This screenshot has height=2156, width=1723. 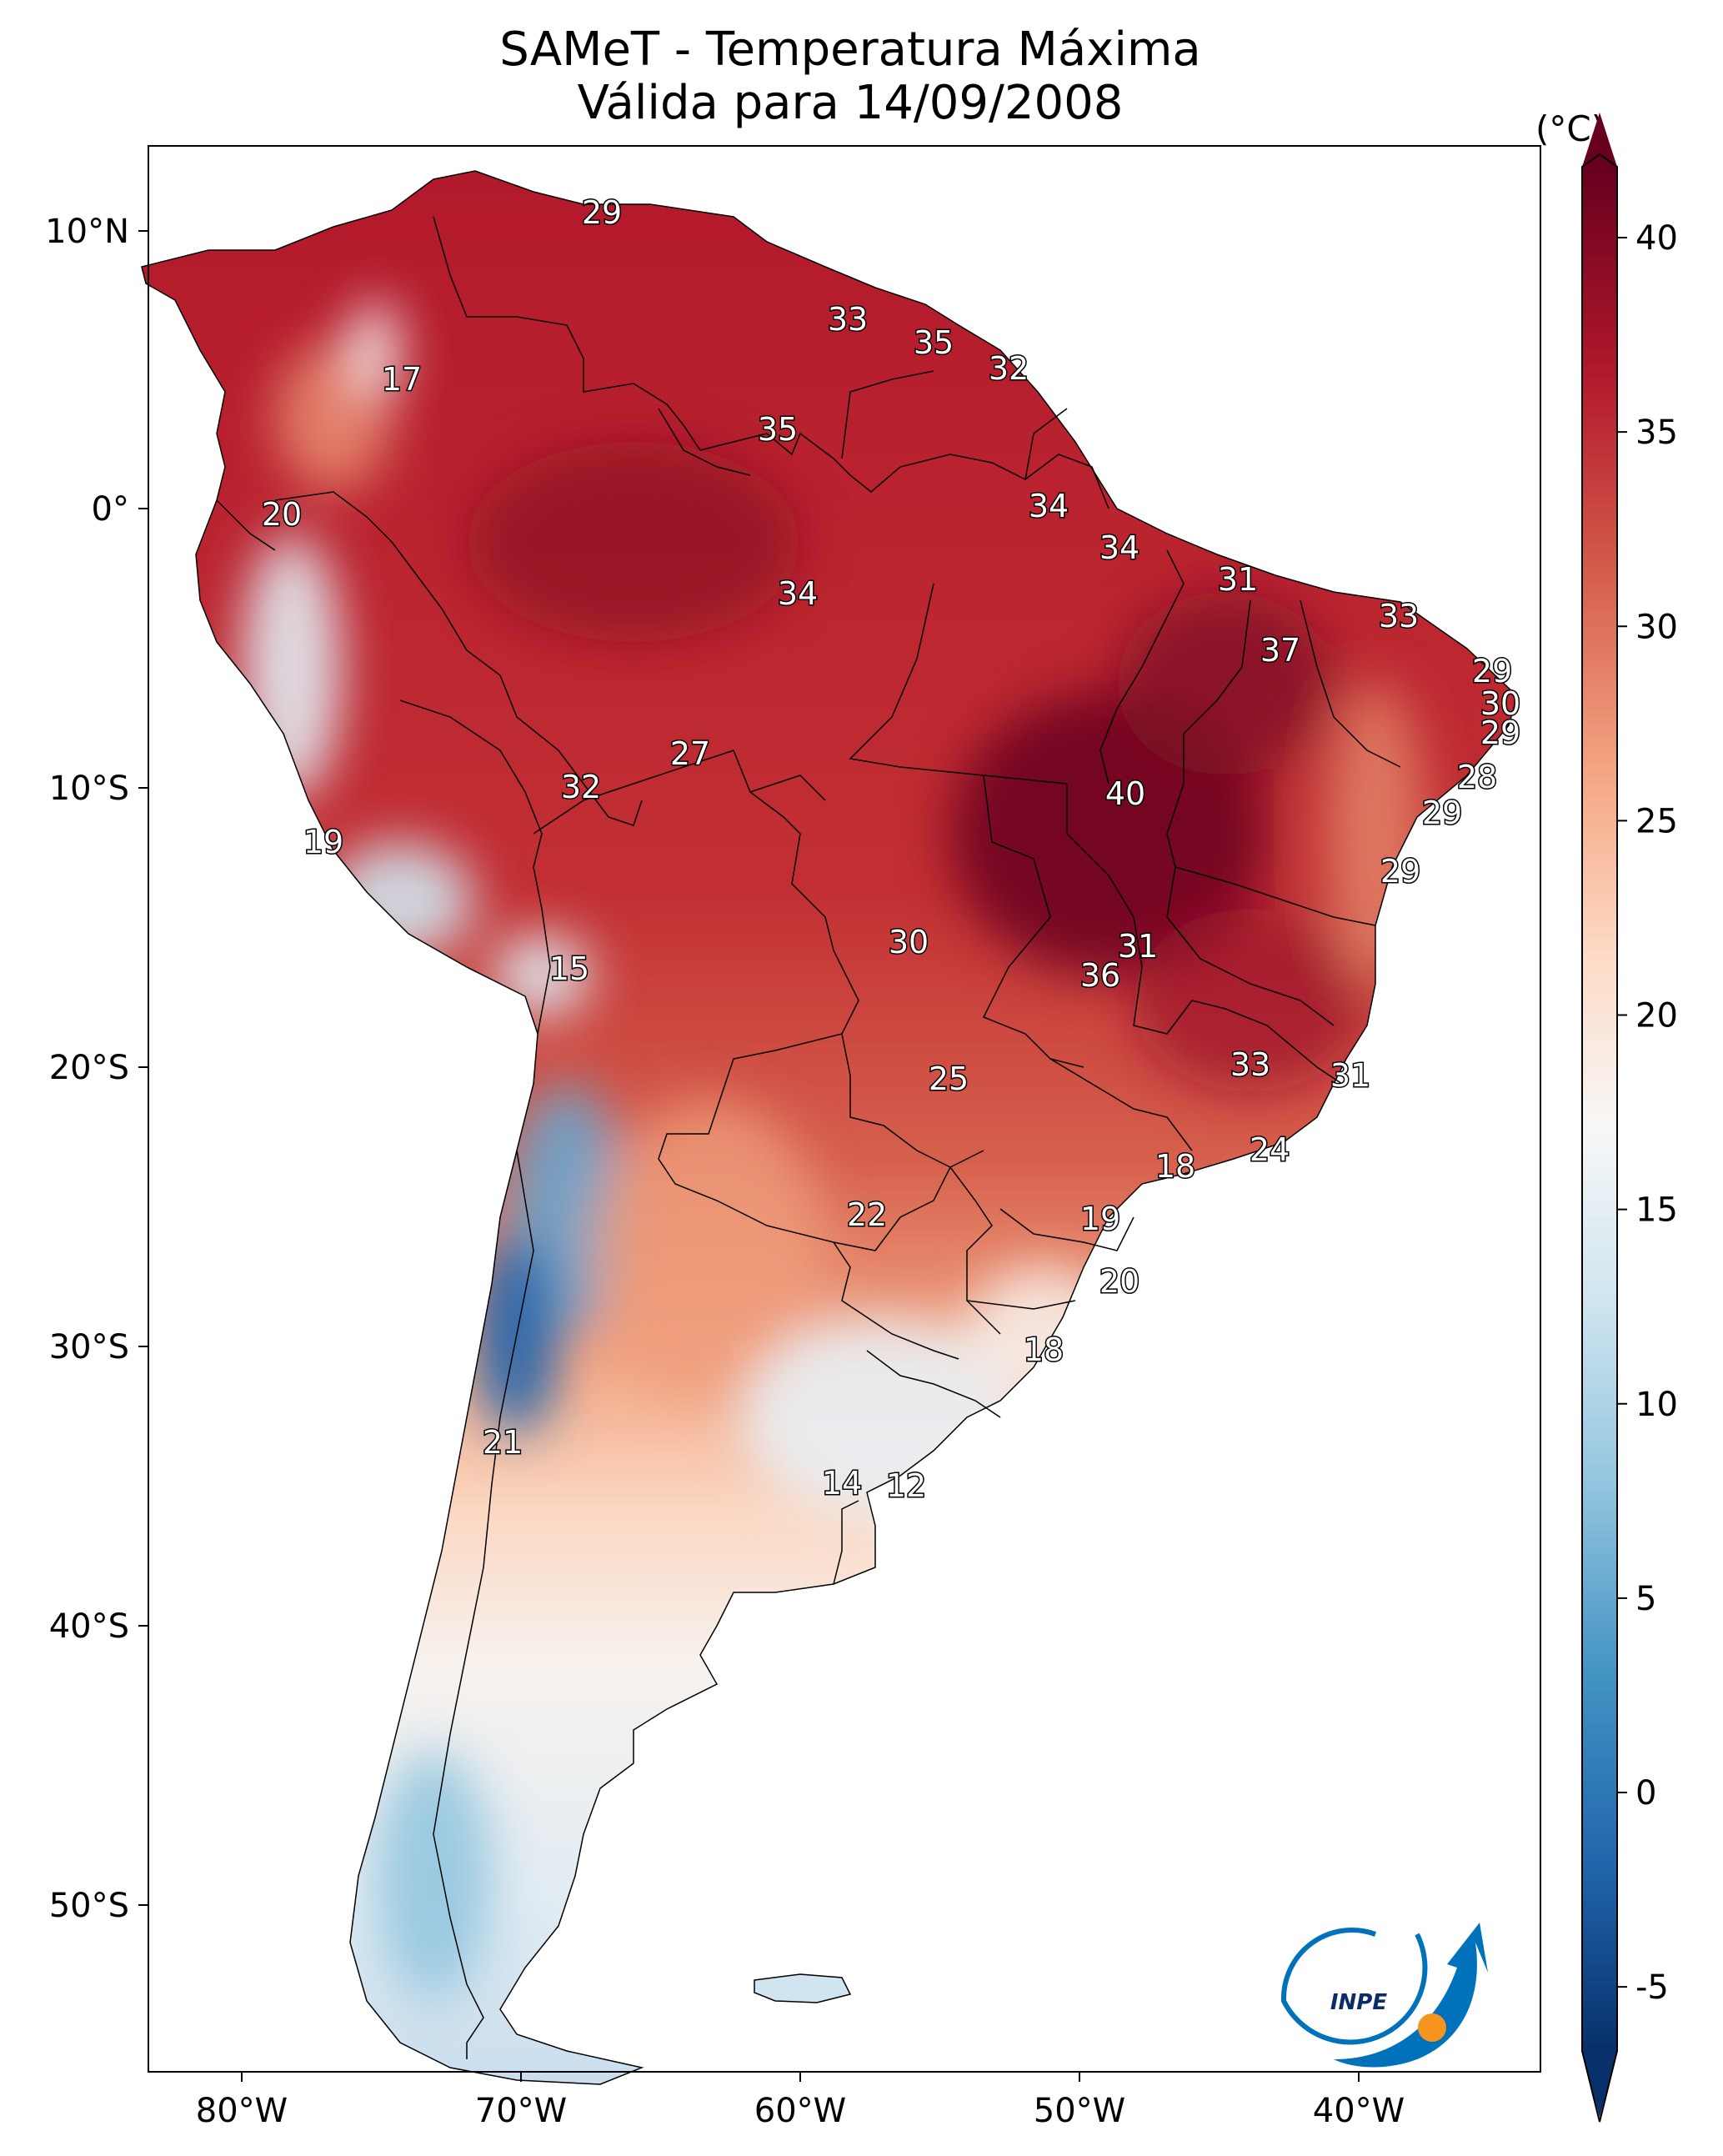 What do you see at coordinates (1645, 1599) in the screenshot?
I see `colorbar-tick-label: 5` at bounding box center [1645, 1599].